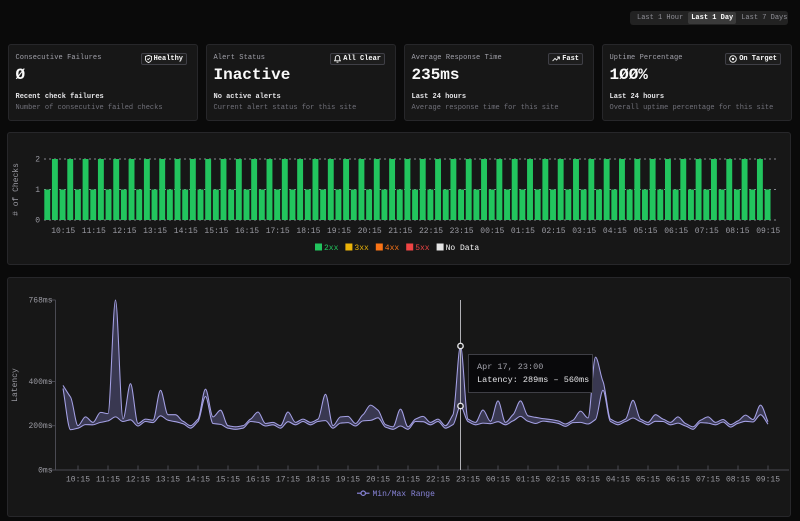  Describe the element at coordinates (15, 385) in the screenshot. I see `svg-text: Latency` at that location.